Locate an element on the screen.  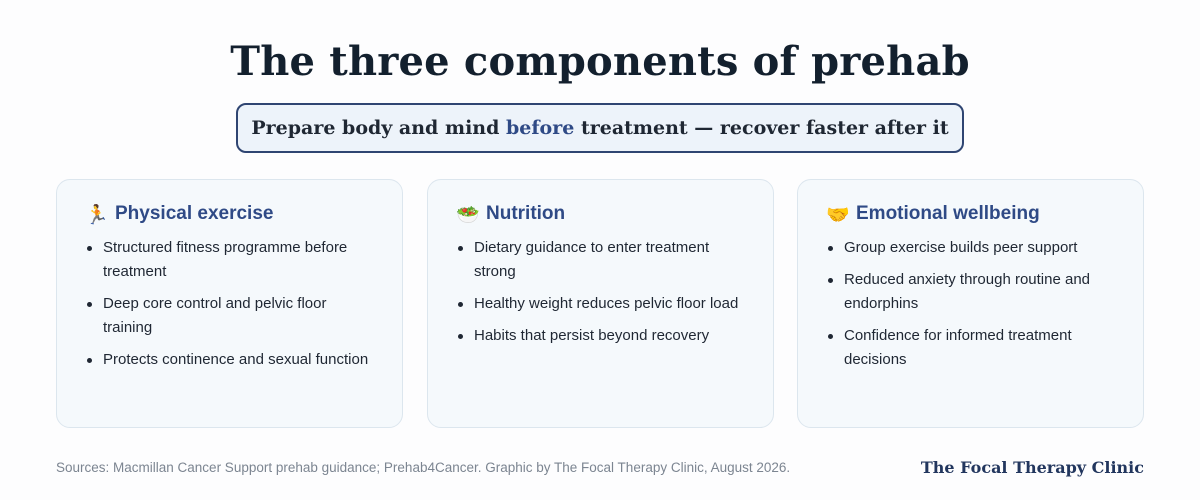
list-item: Group exercise builds peer support is located at coordinates (972, 248).